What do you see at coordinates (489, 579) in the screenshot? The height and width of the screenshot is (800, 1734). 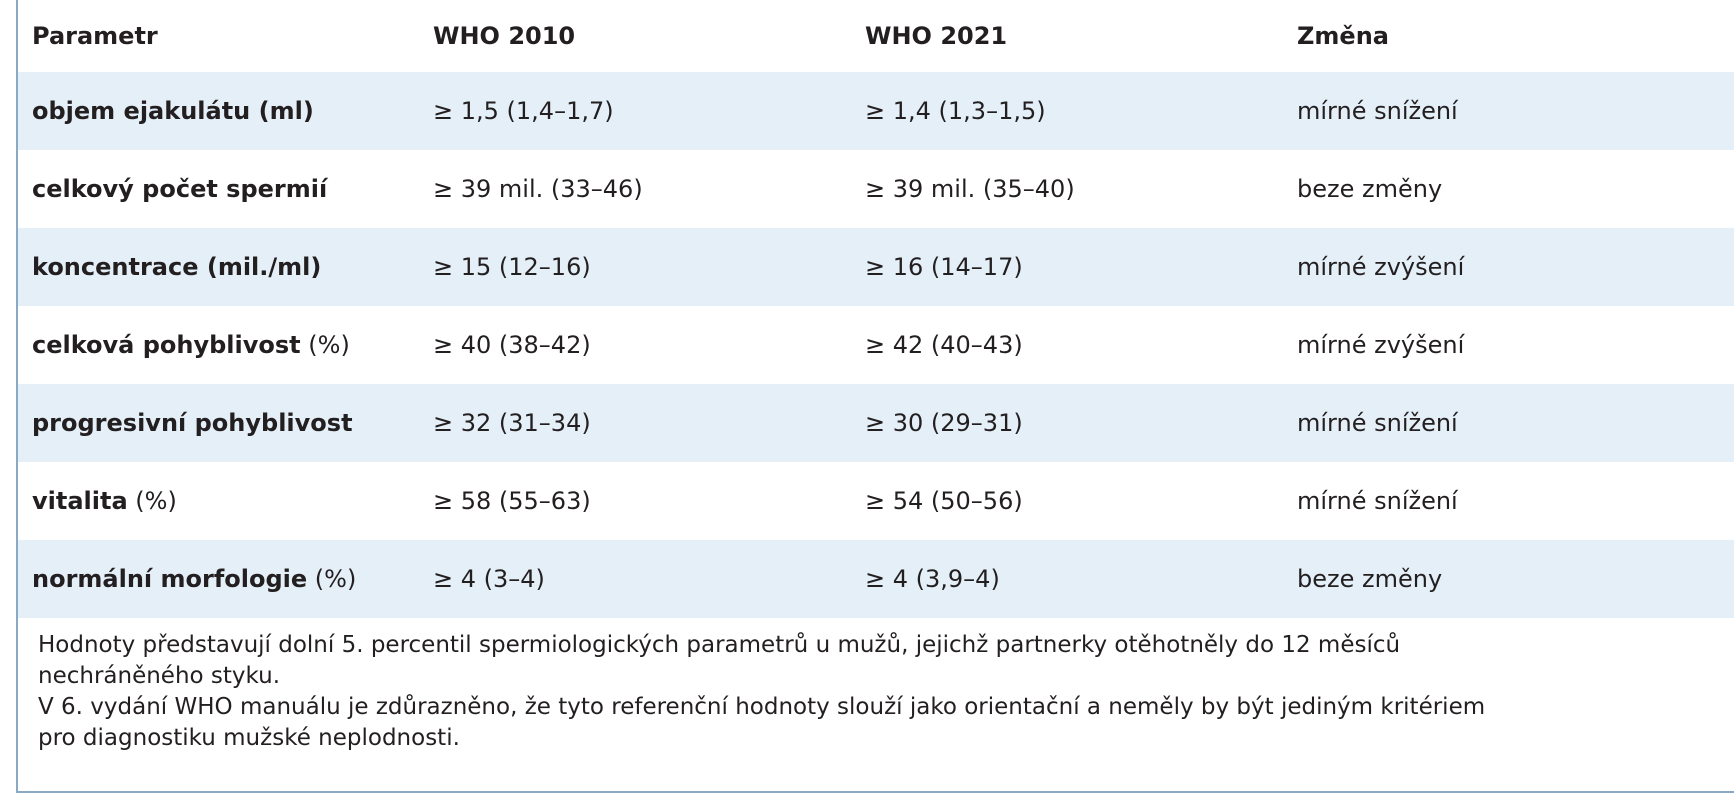 I see `who2010-cell: ≥ 4 (3–4)` at bounding box center [489, 579].